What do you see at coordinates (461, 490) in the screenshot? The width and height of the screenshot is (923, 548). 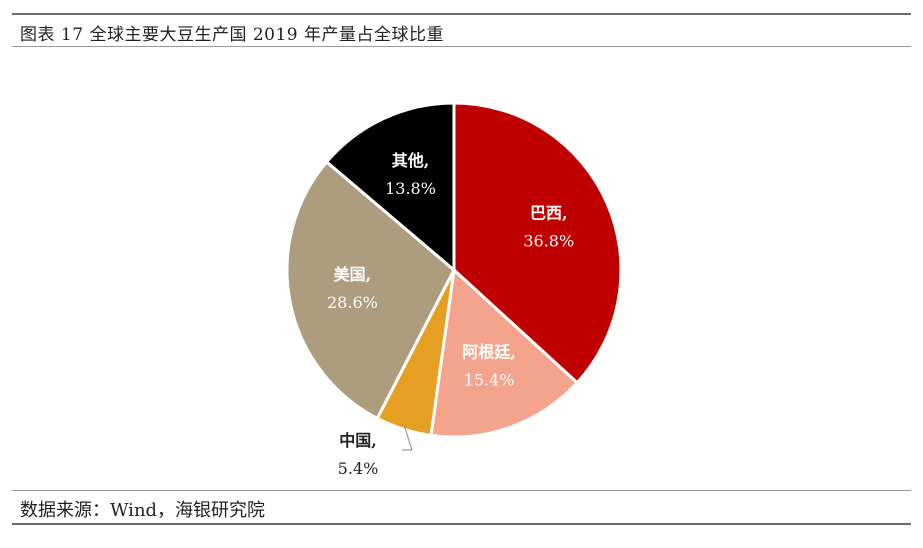 I see `source-rule` at bounding box center [461, 490].